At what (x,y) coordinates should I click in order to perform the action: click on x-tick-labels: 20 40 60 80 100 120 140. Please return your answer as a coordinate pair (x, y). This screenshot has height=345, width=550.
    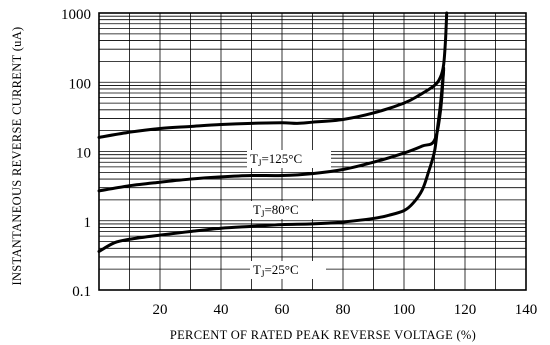
    Looking at the image, I should click on (345, 310).